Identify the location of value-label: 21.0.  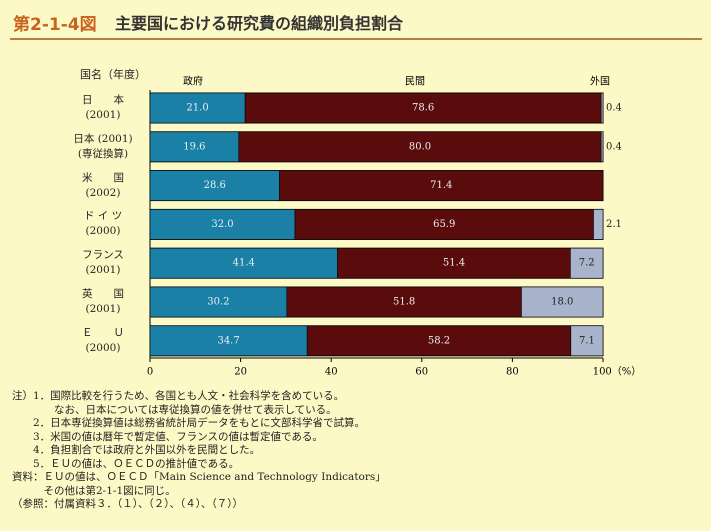
(197, 108).